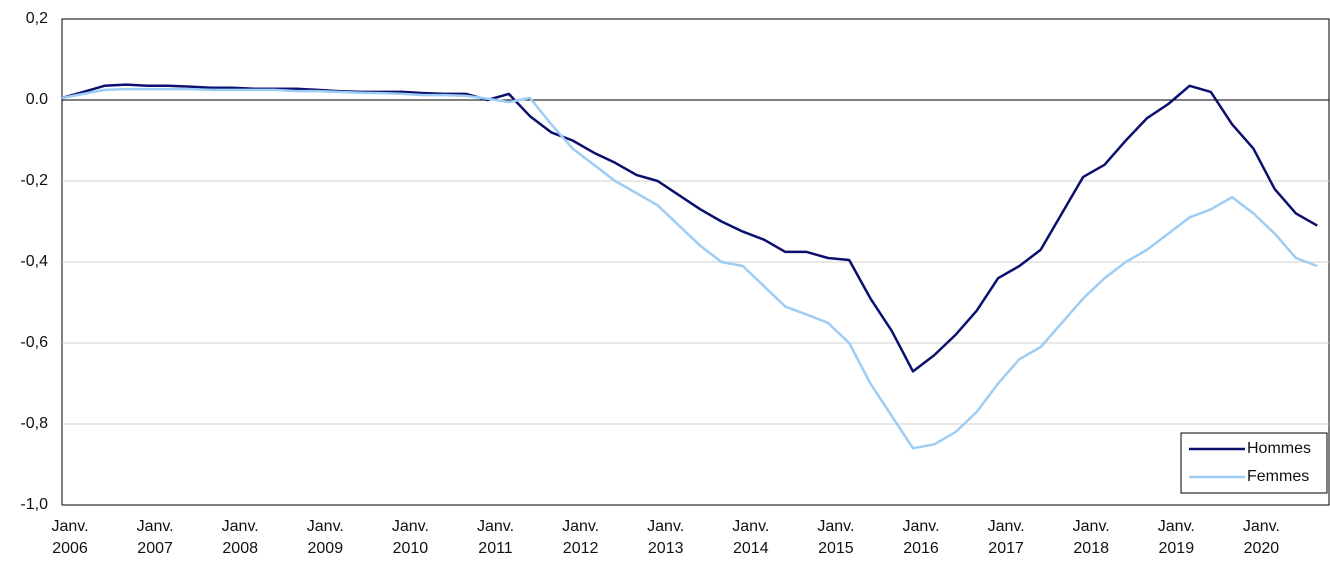 This screenshot has height=566, width=1330. I want to click on y-tick-label: -0,2, so click(34, 180).